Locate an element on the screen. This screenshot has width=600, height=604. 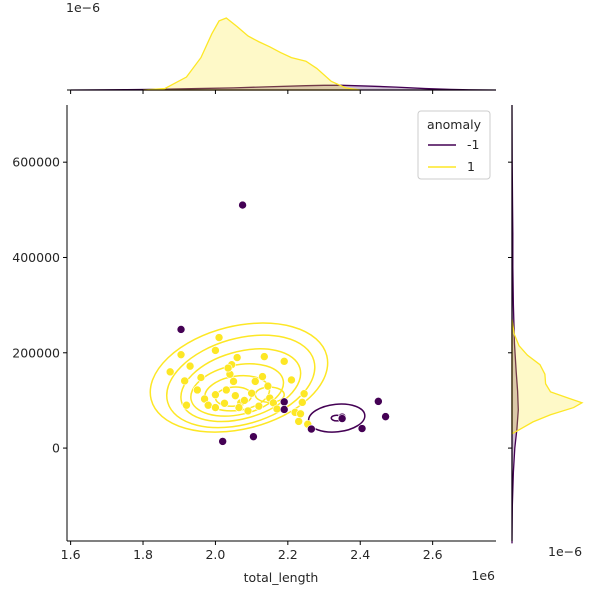
x-tick-label: 2.0 is located at coordinates (215, 554).